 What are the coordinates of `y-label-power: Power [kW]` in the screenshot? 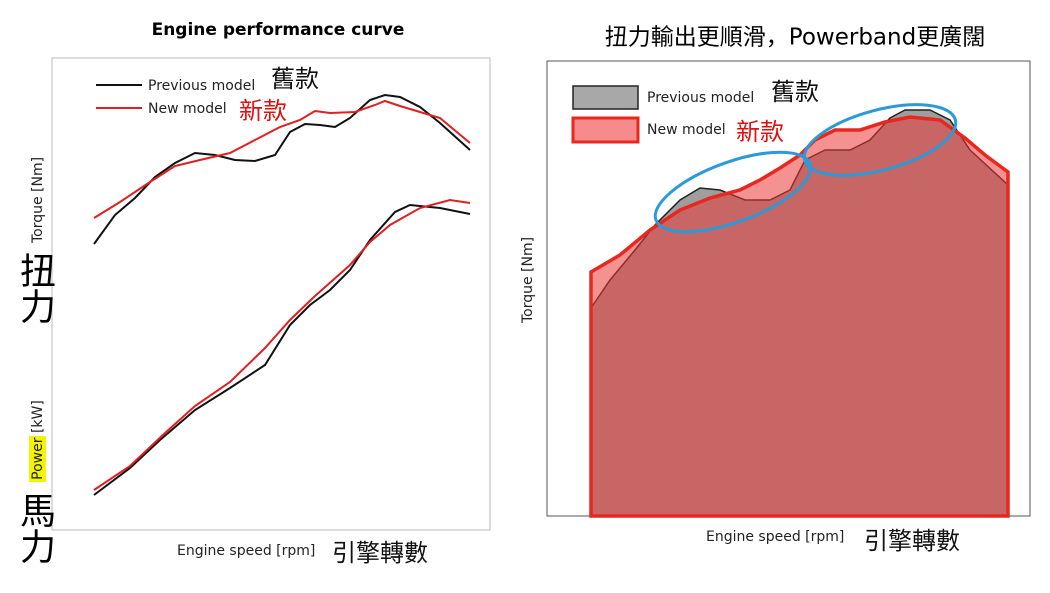 It's located at (38, 440).